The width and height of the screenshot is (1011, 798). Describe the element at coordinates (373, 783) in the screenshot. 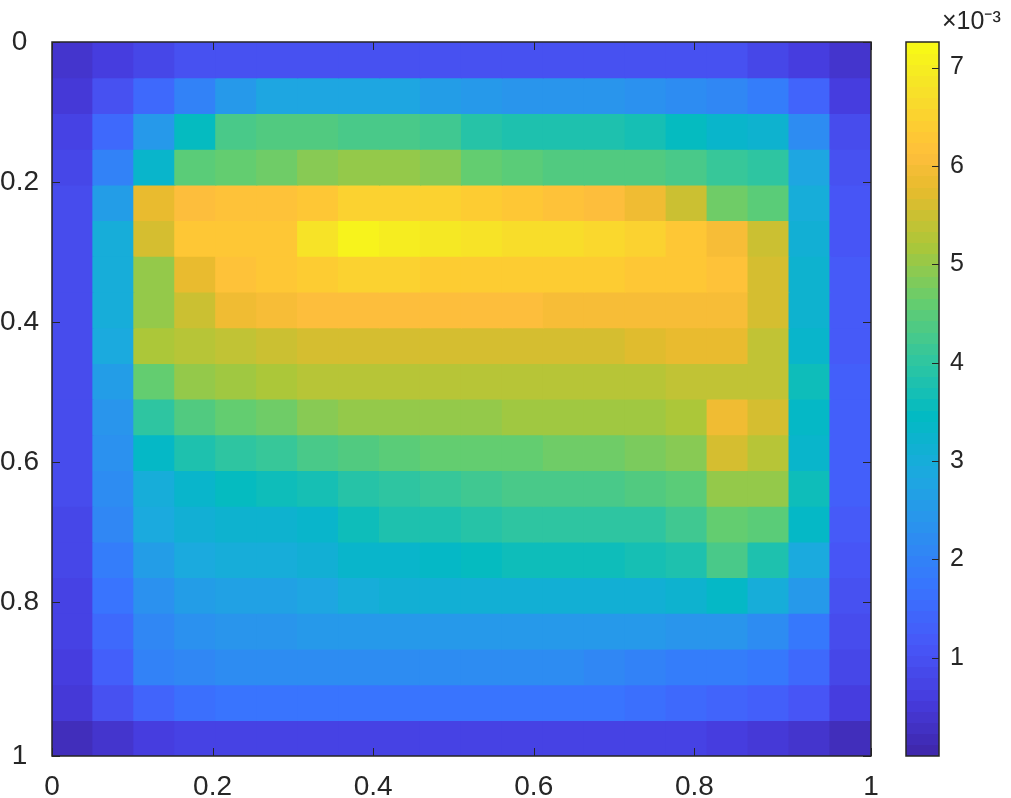

I see `x-tick-label: 0.4` at that location.